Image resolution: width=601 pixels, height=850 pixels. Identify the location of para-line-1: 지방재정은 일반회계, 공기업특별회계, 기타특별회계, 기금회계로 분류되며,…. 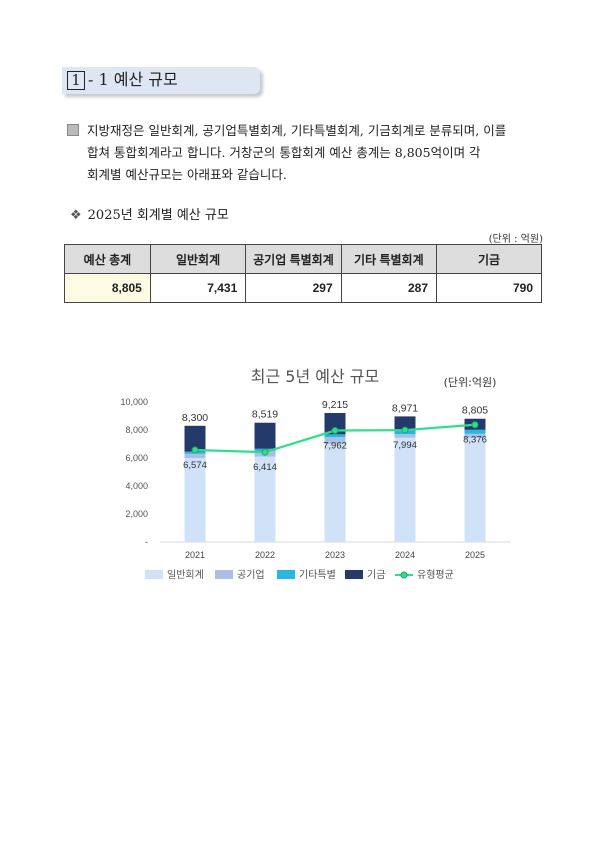
(297, 130).